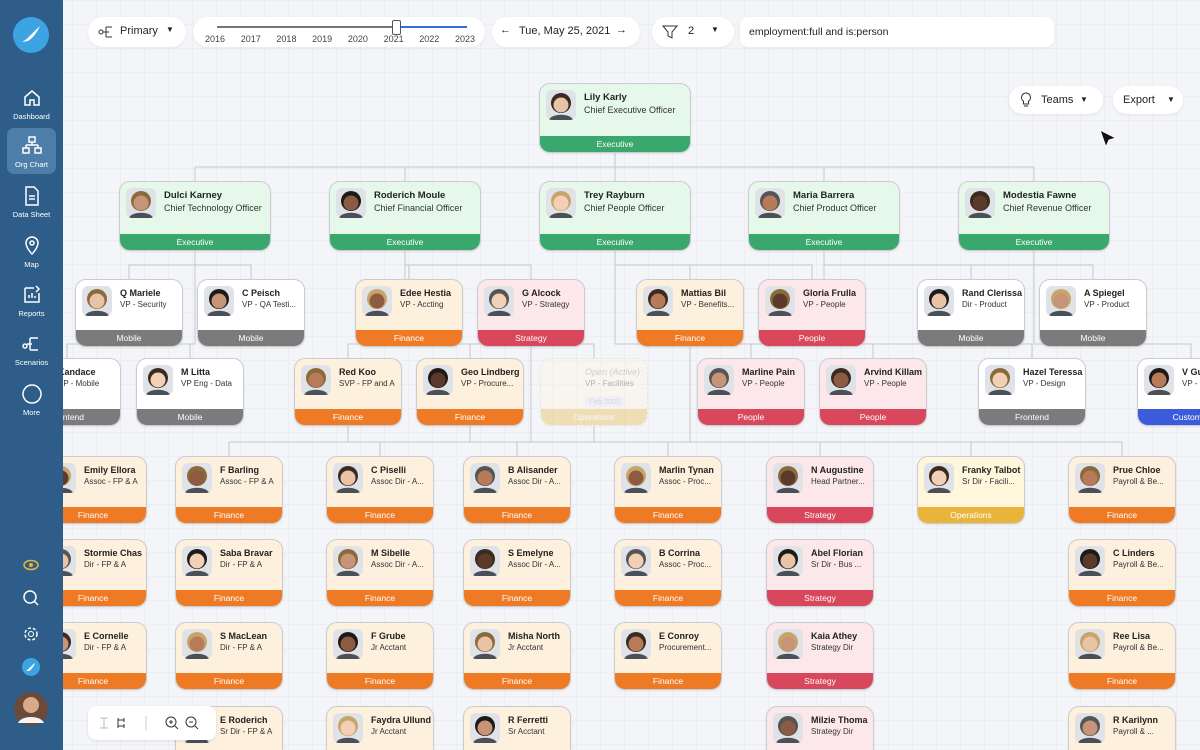 The width and height of the screenshot is (1200, 750). What do you see at coordinates (820, 490) in the screenshot?
I see `org-card: N Augustine Head Partner... Strategy` at bounding box center [820, 490].